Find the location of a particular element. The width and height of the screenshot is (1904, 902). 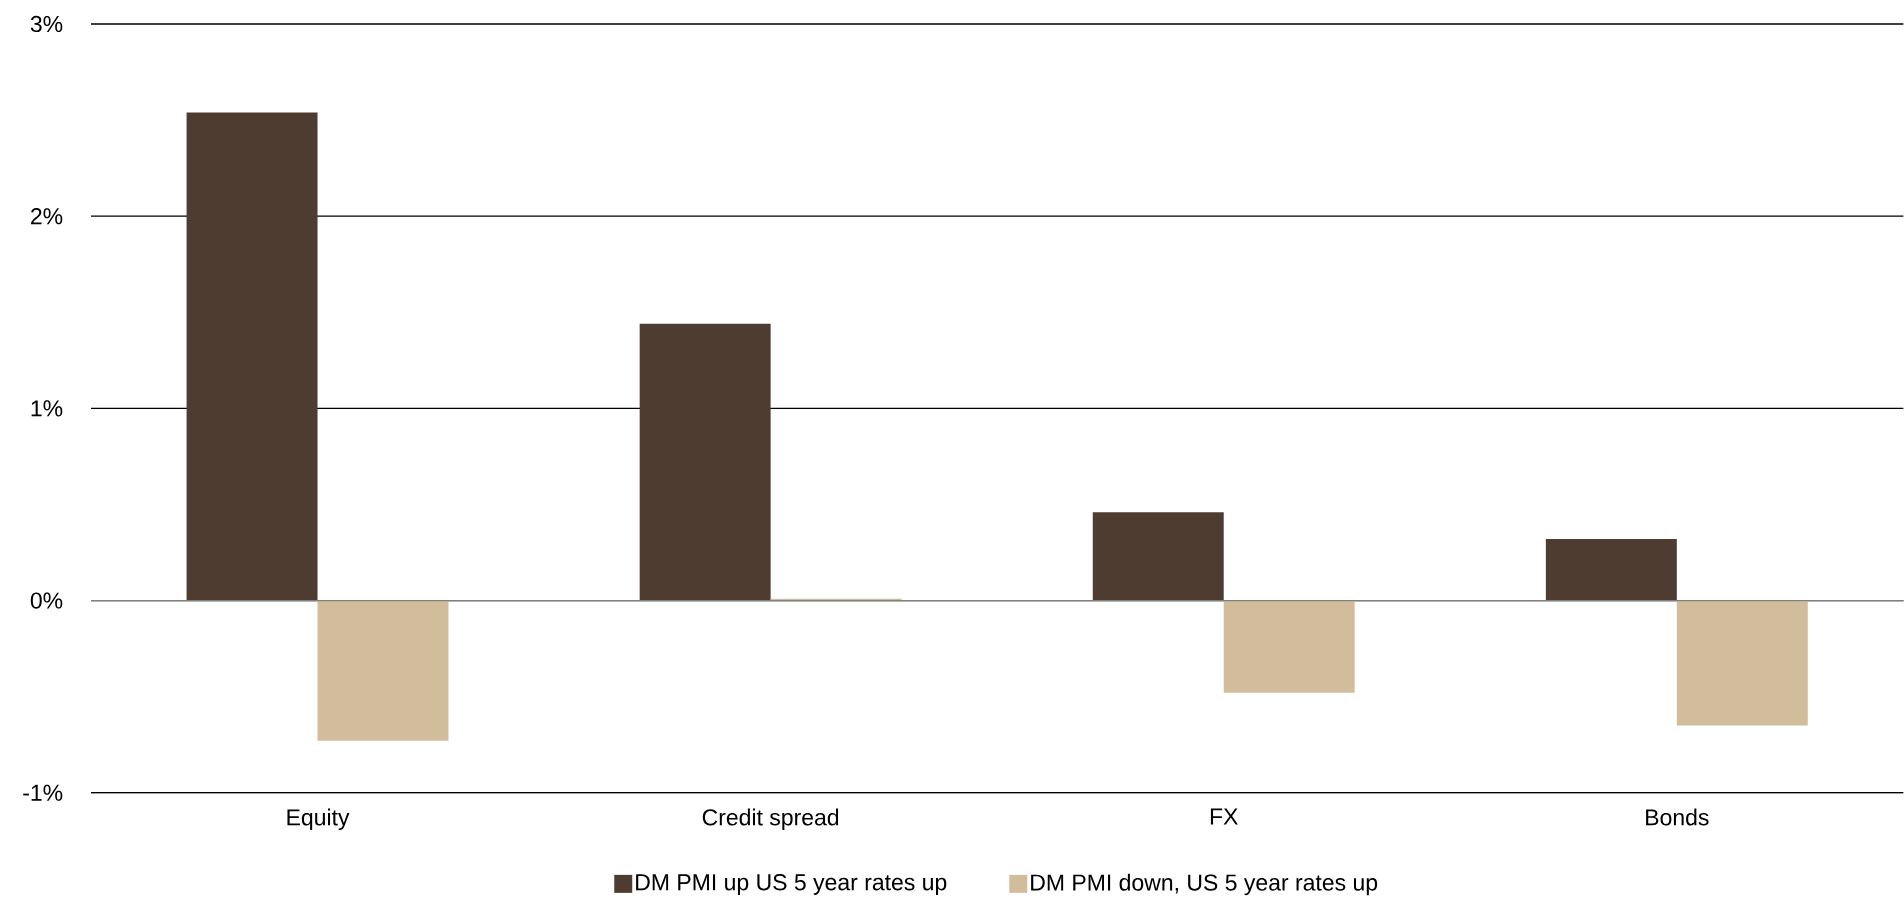

y-tick-label: 1% is located at coordinates (47, 408).